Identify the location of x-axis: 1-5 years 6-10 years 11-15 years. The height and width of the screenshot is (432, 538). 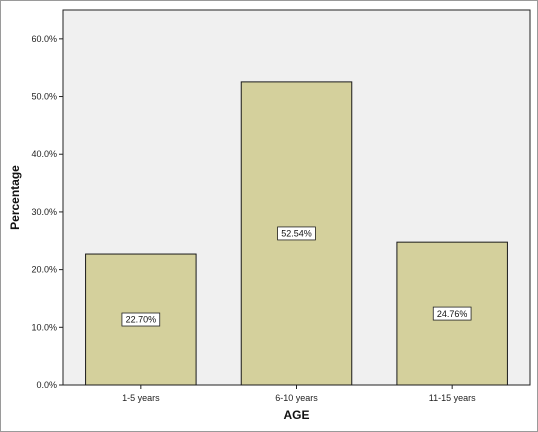
(296, 393).